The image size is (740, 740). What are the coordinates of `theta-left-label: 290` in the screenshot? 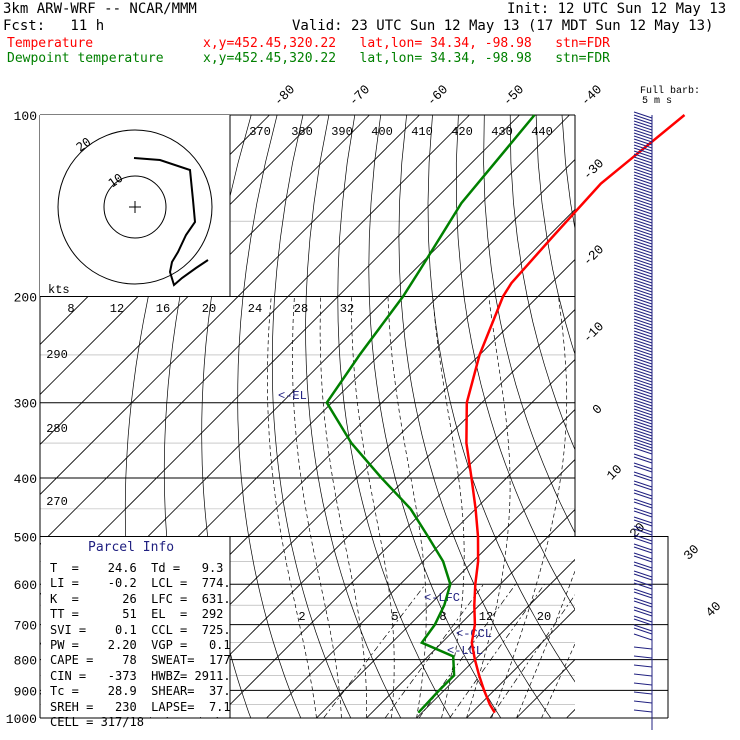 It's located at (57, 355).